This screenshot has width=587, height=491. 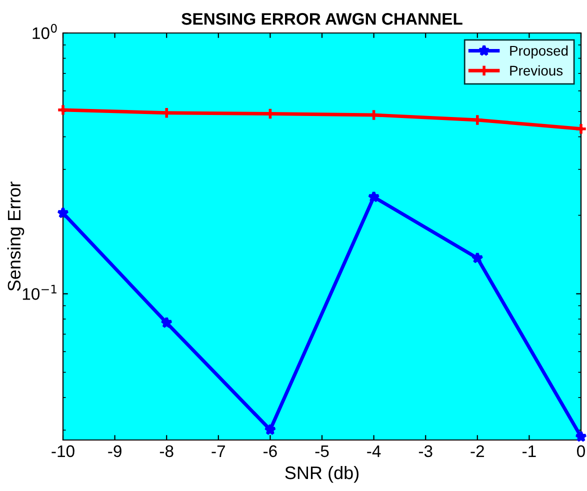 What do you see at coordinates (270, 451) in the screenshot?
I see `x-tick-label: -6` at bounding box center [270, 451].